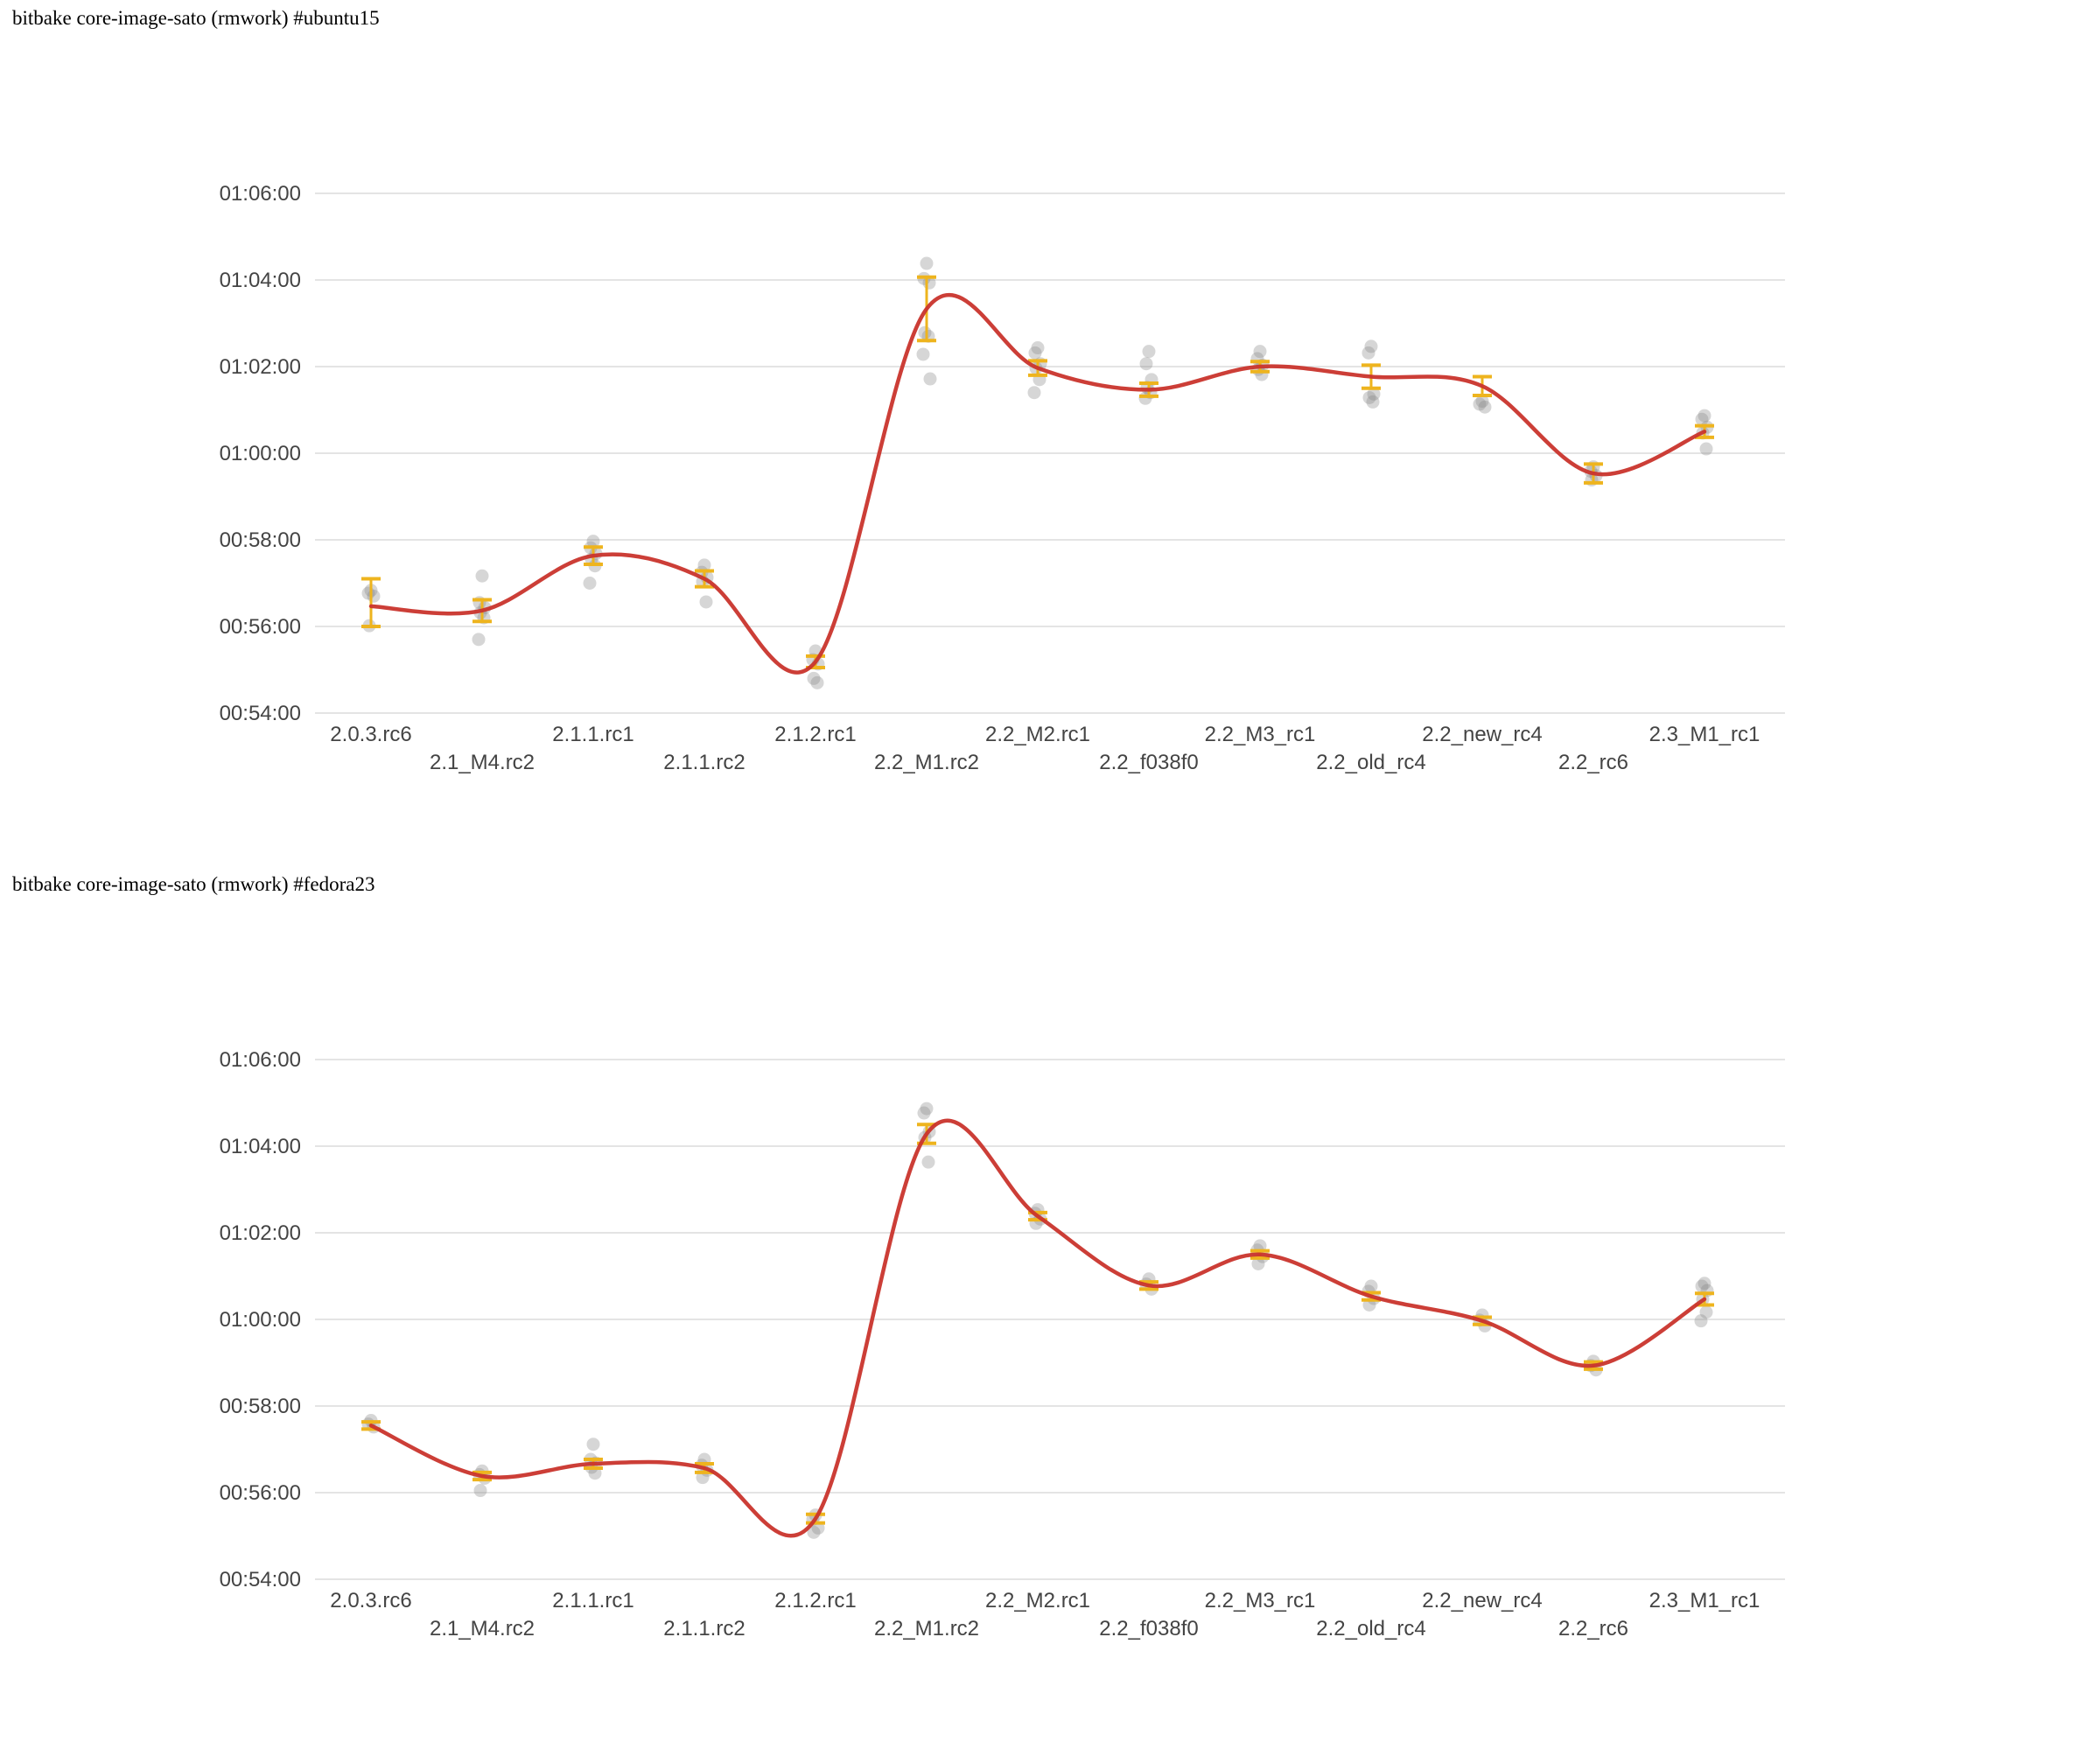 This screenshot has height=1749, width=2100. I want to click on x-category-label: 2.1.1.rc2, so click(704, 762).